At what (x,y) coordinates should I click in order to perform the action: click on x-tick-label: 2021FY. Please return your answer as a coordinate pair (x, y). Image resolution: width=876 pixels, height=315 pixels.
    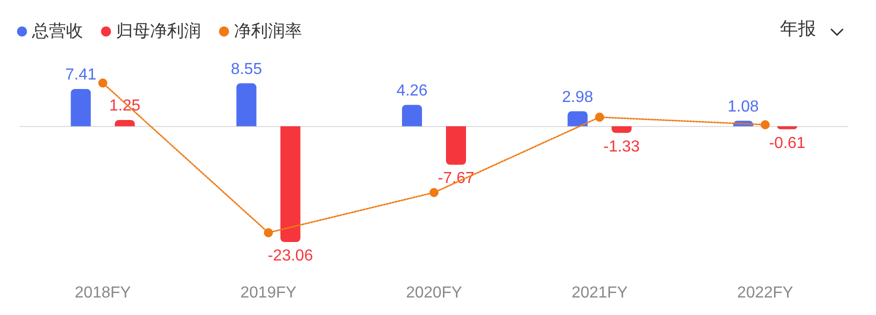
    Looking at the image, I should click on (600, 293).